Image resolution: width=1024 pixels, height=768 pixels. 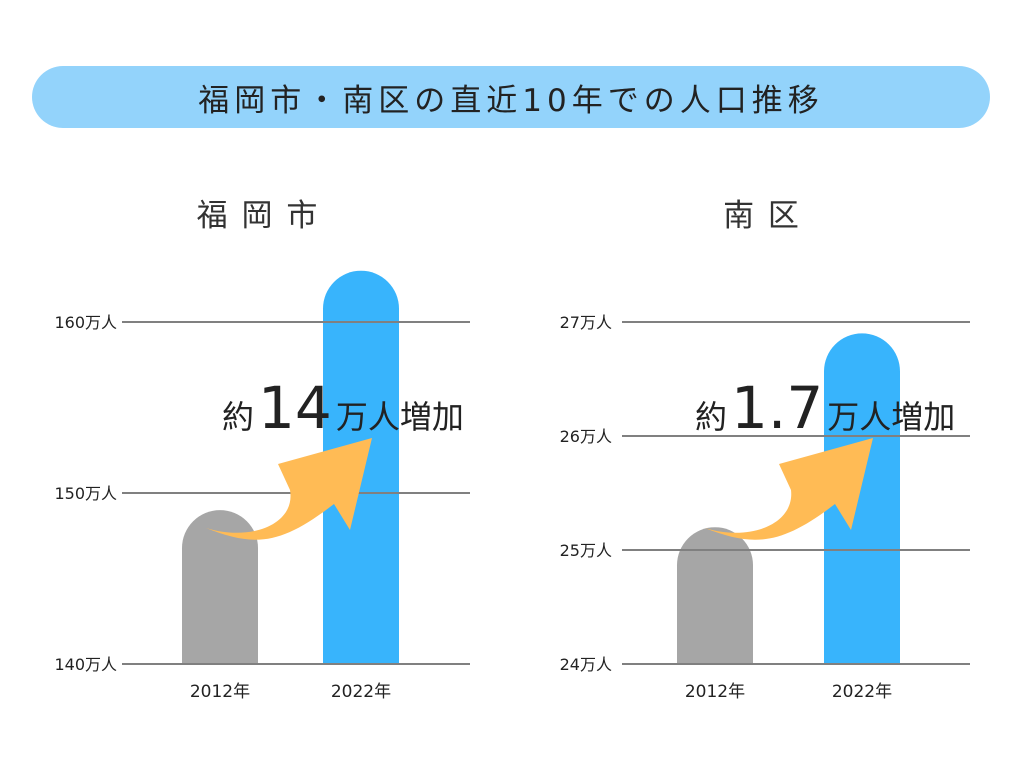 What do you see at coordinates (825, 408) in the screenshot?
I see `increase-annotation: 約1.7 万人増加` at bounding box center [825, 408].